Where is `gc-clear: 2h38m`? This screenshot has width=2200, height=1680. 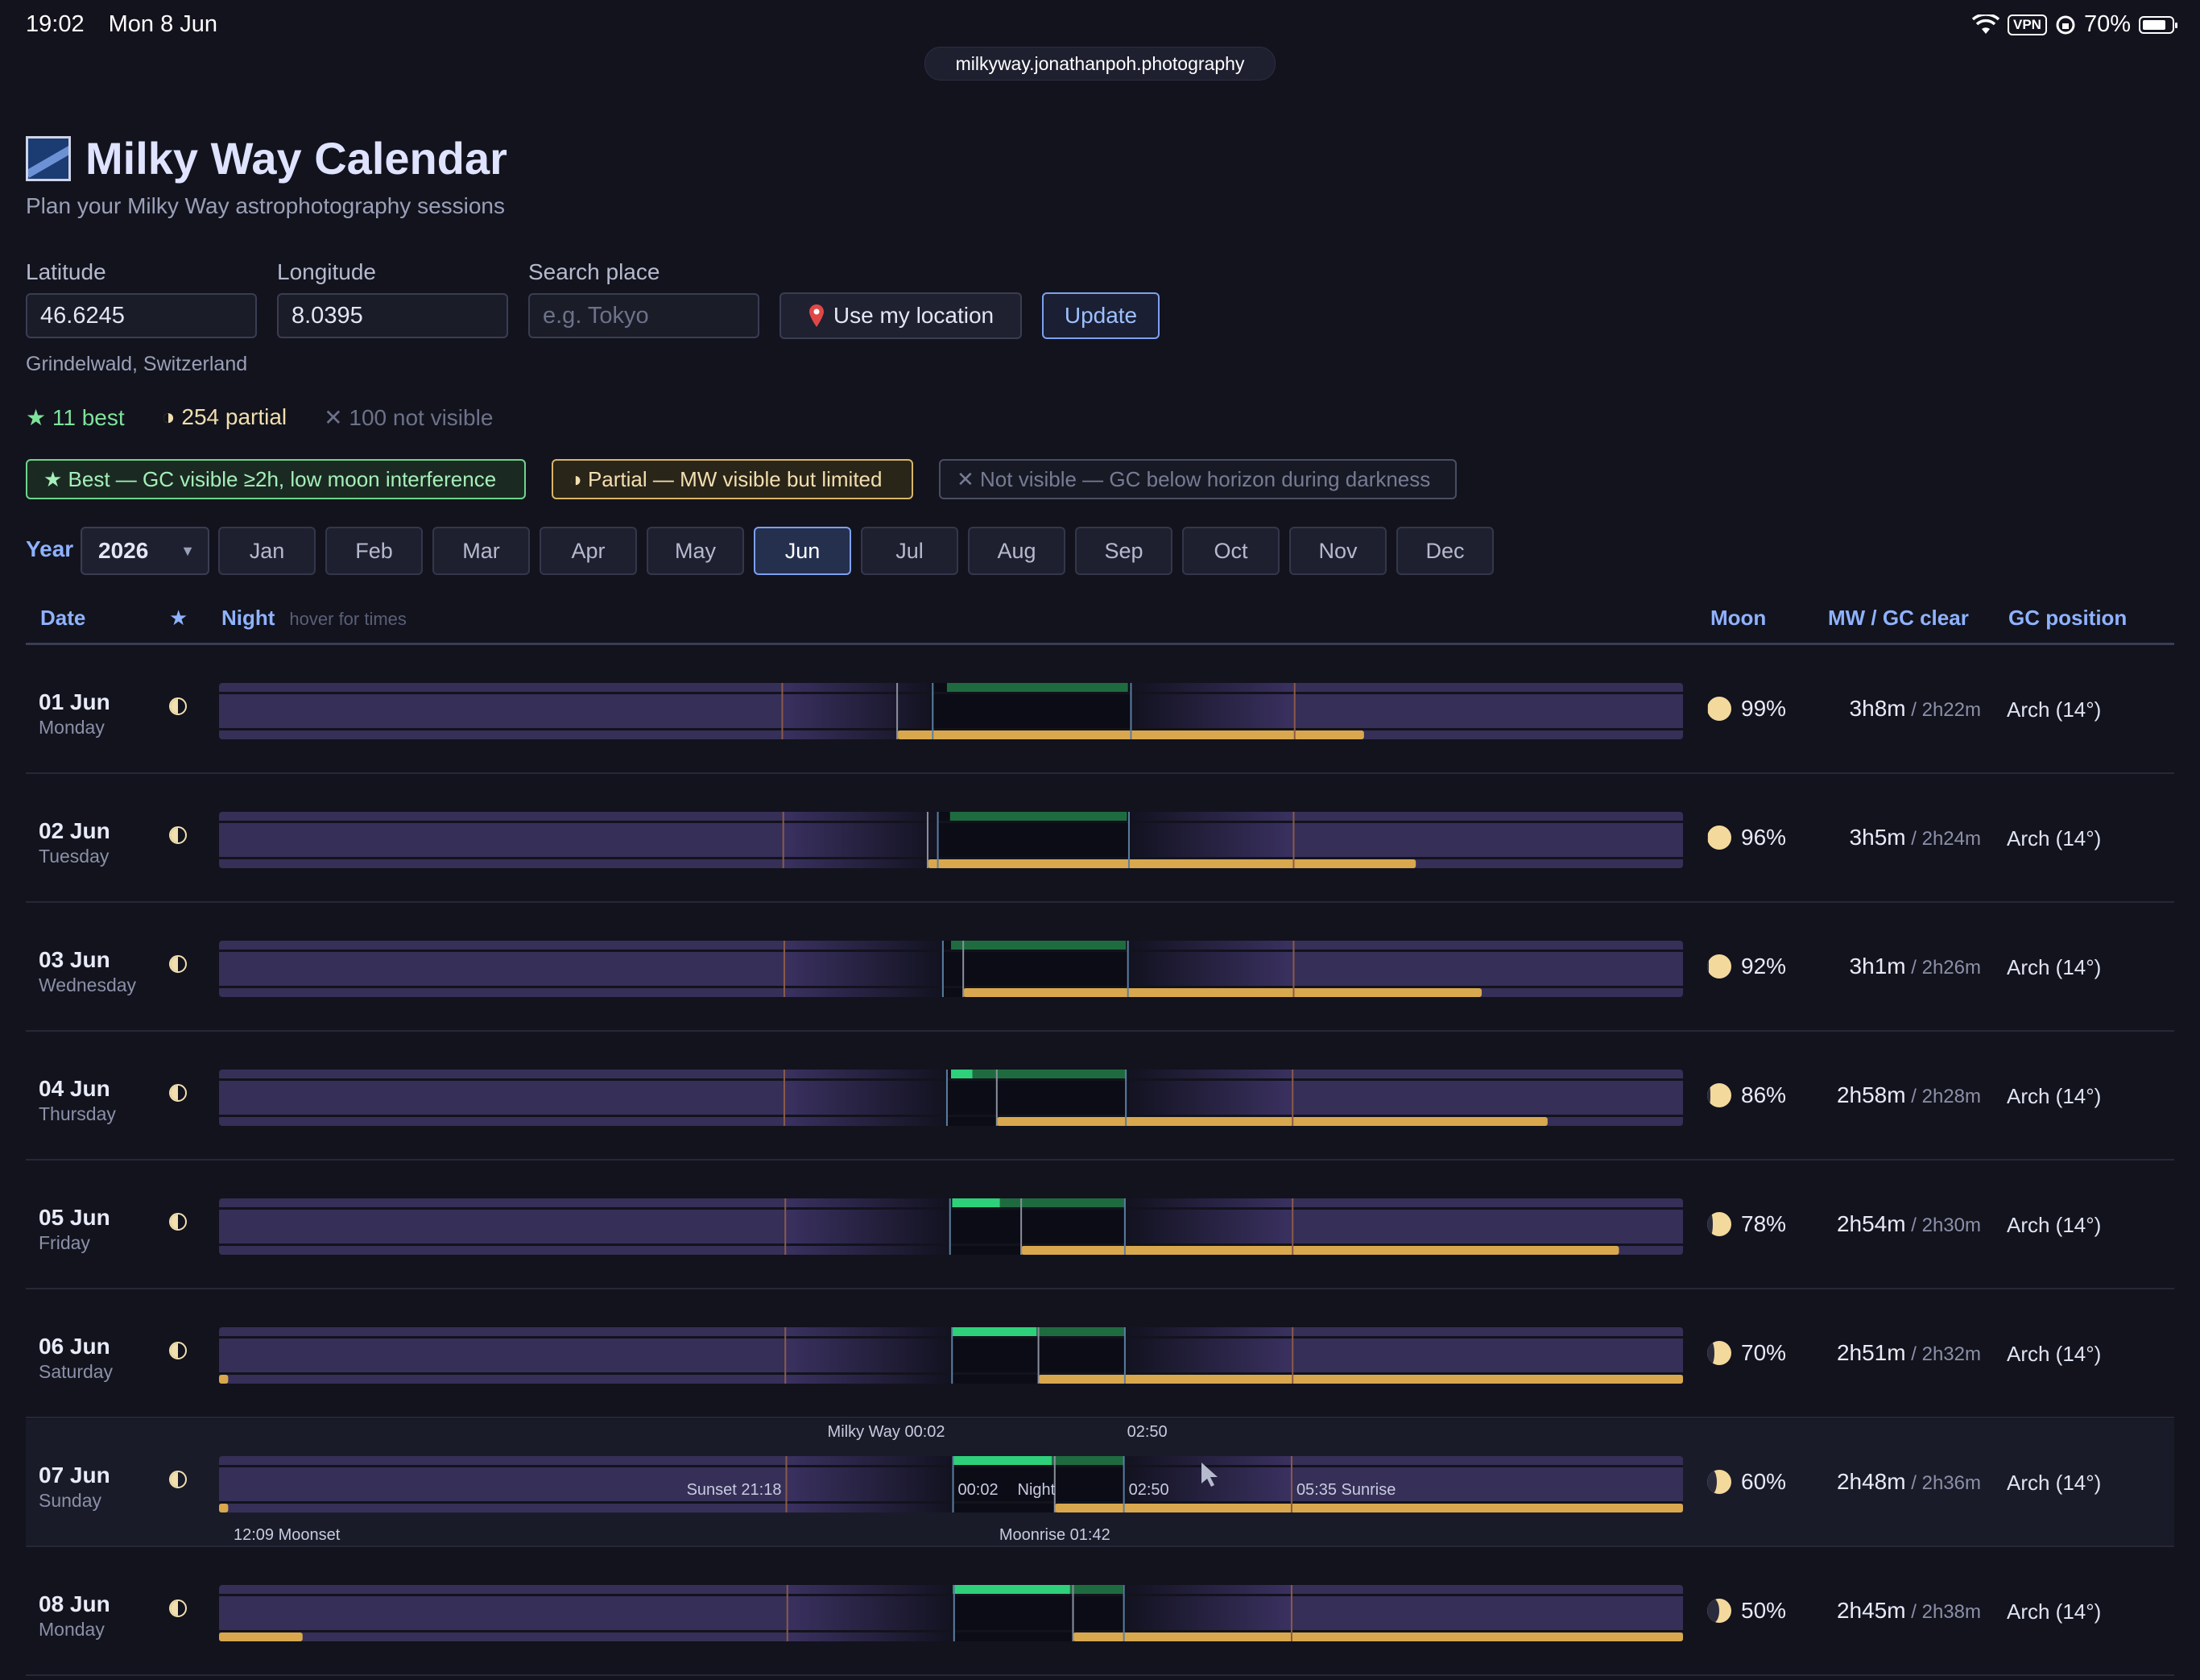 gc-clear: 2h38m is located at coordinates (1951, 1612).